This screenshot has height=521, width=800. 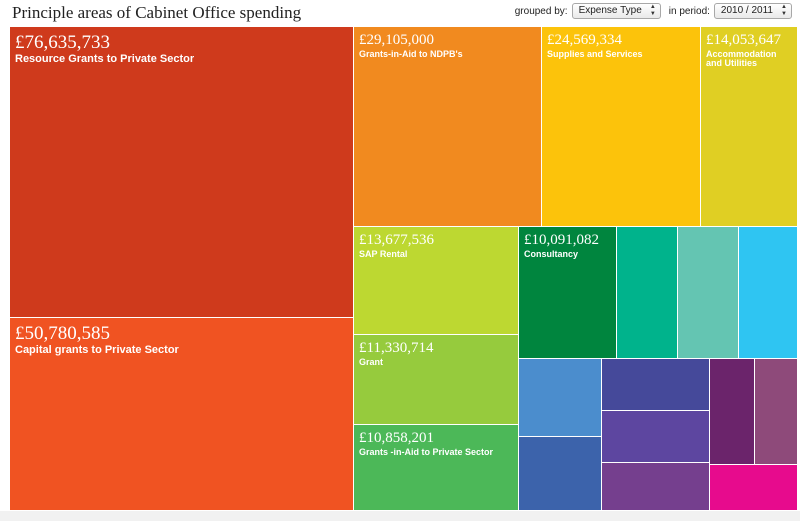 I want to click on tile-small-plum, so click(x=656, y=487).